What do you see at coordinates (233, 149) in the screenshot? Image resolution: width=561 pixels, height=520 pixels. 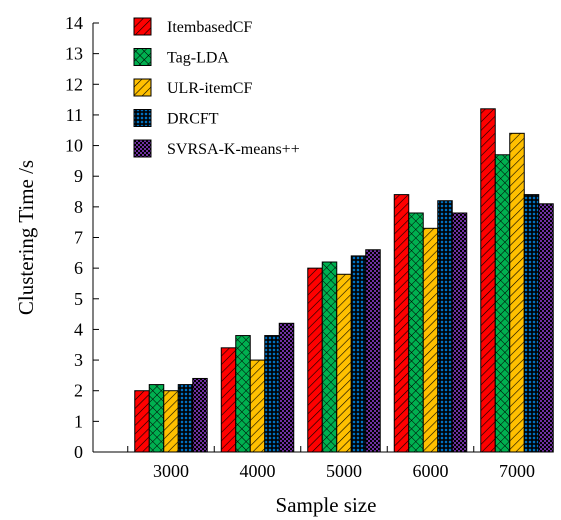 I see `legend-label: SVRSA-K-means++` at bounding box center [233, 149].